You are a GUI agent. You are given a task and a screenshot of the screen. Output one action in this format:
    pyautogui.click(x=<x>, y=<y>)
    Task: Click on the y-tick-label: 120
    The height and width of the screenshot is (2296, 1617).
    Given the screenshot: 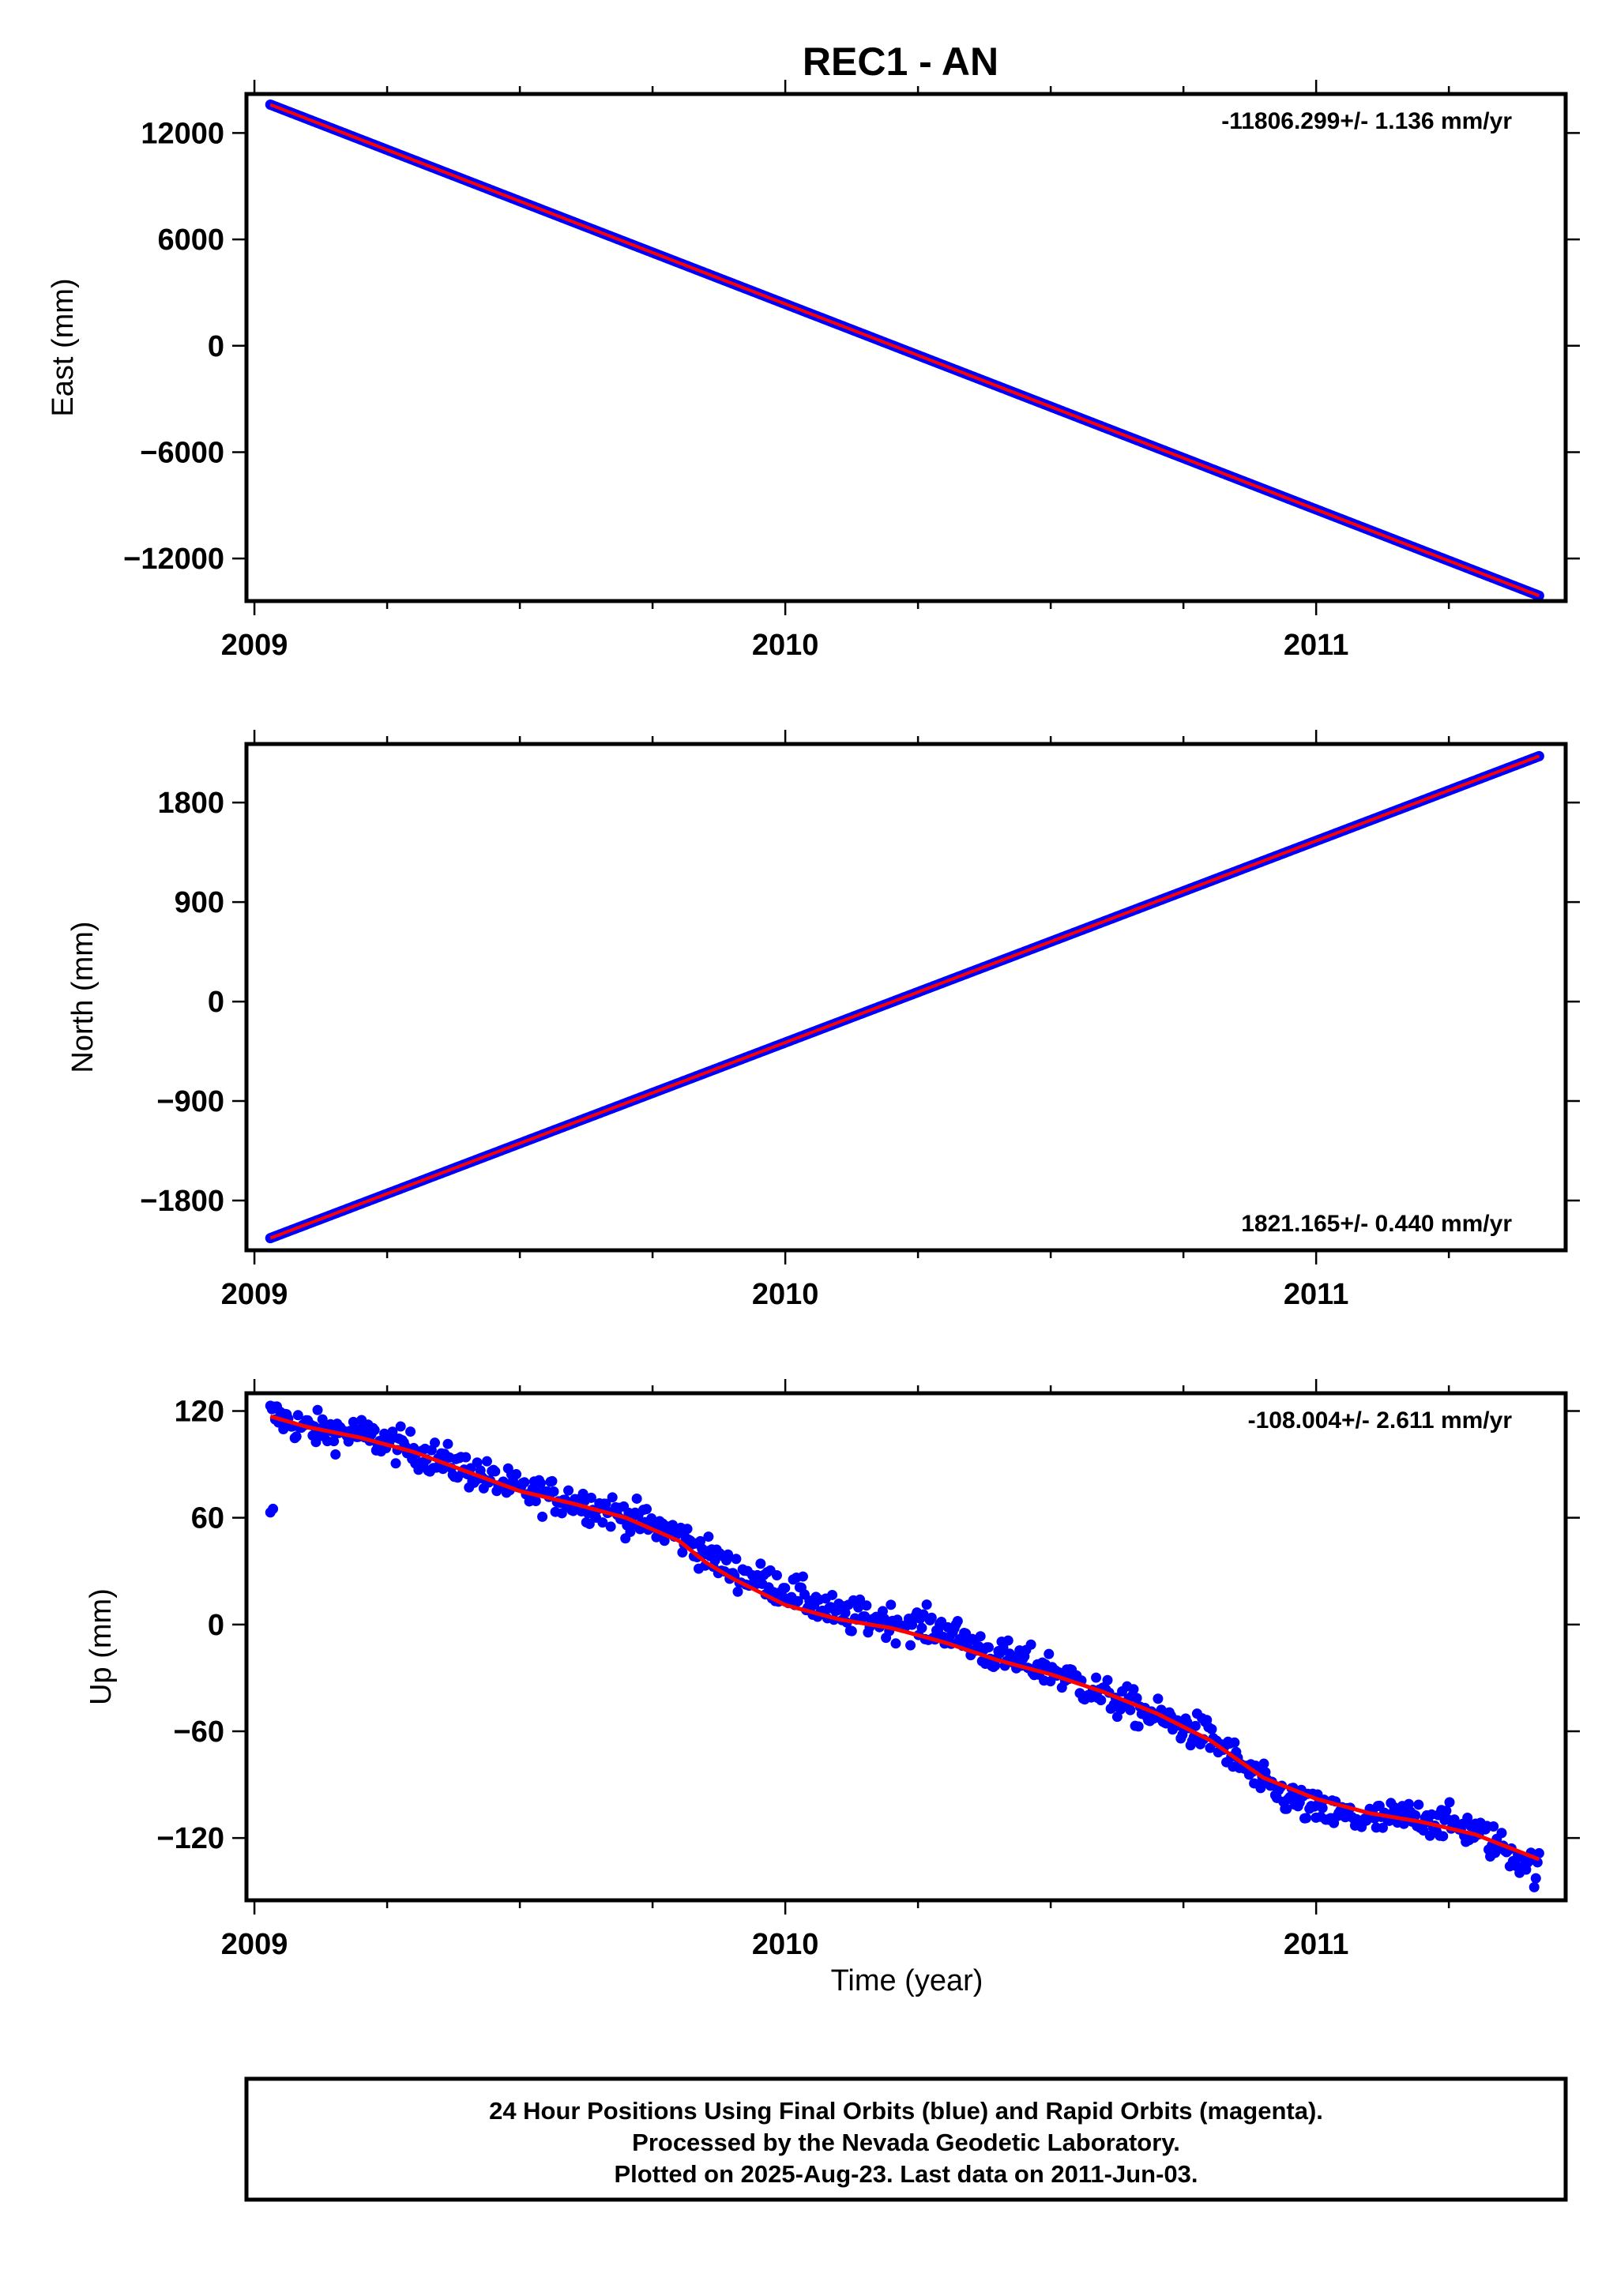 What is the action you would take?
    pyautogui.click(x=199, y=1412)
    